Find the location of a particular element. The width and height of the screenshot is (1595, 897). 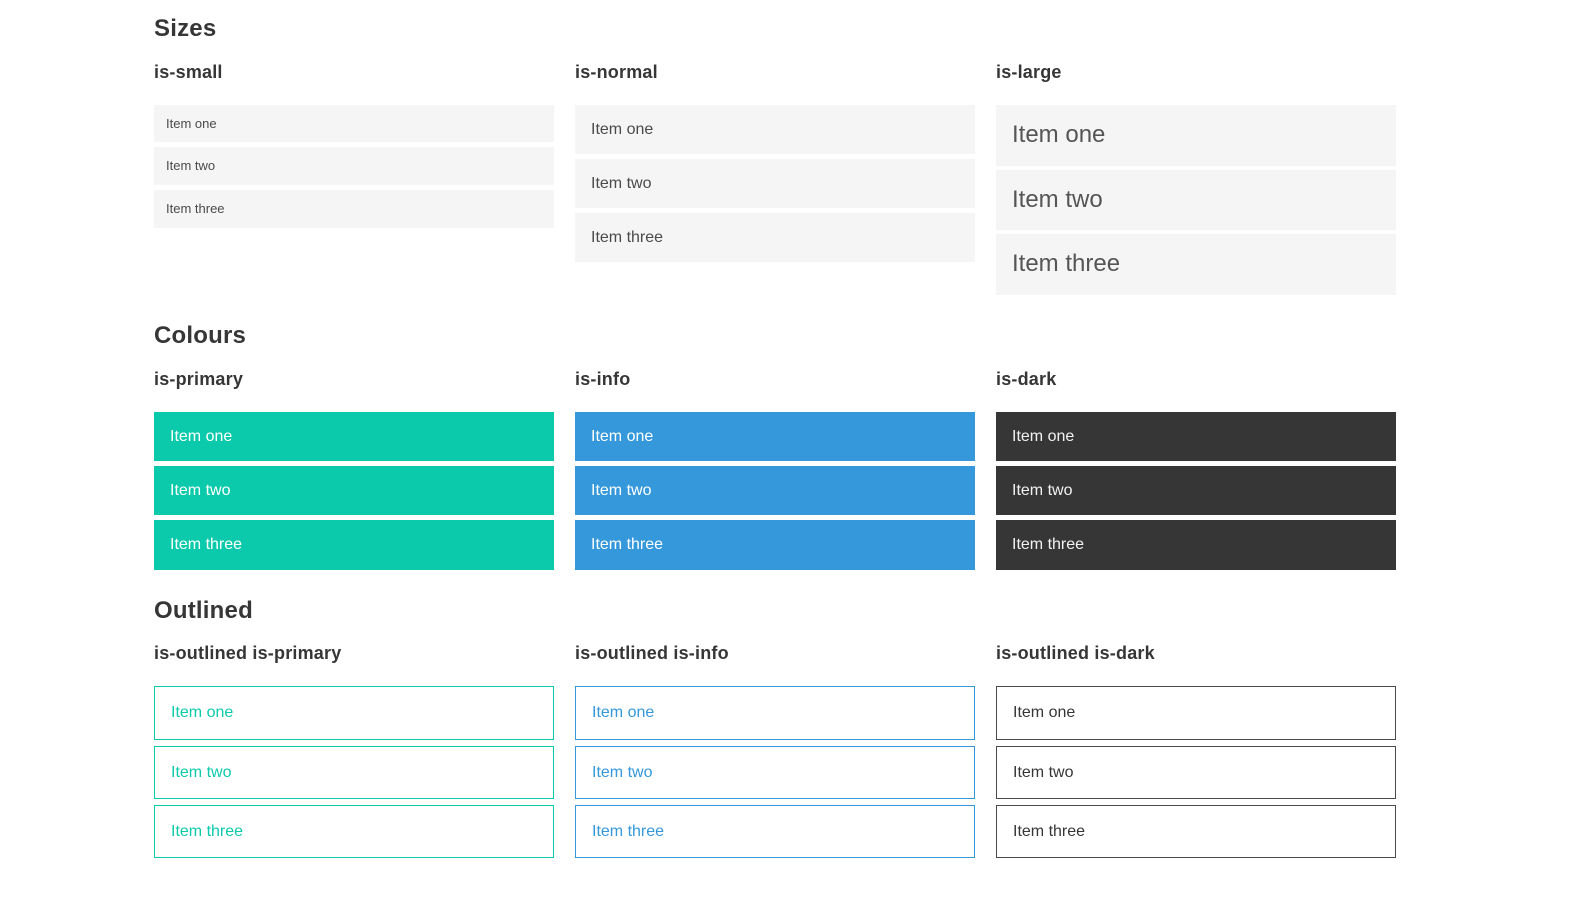

group-label: is-dark is located at coordinates (1026, 379).